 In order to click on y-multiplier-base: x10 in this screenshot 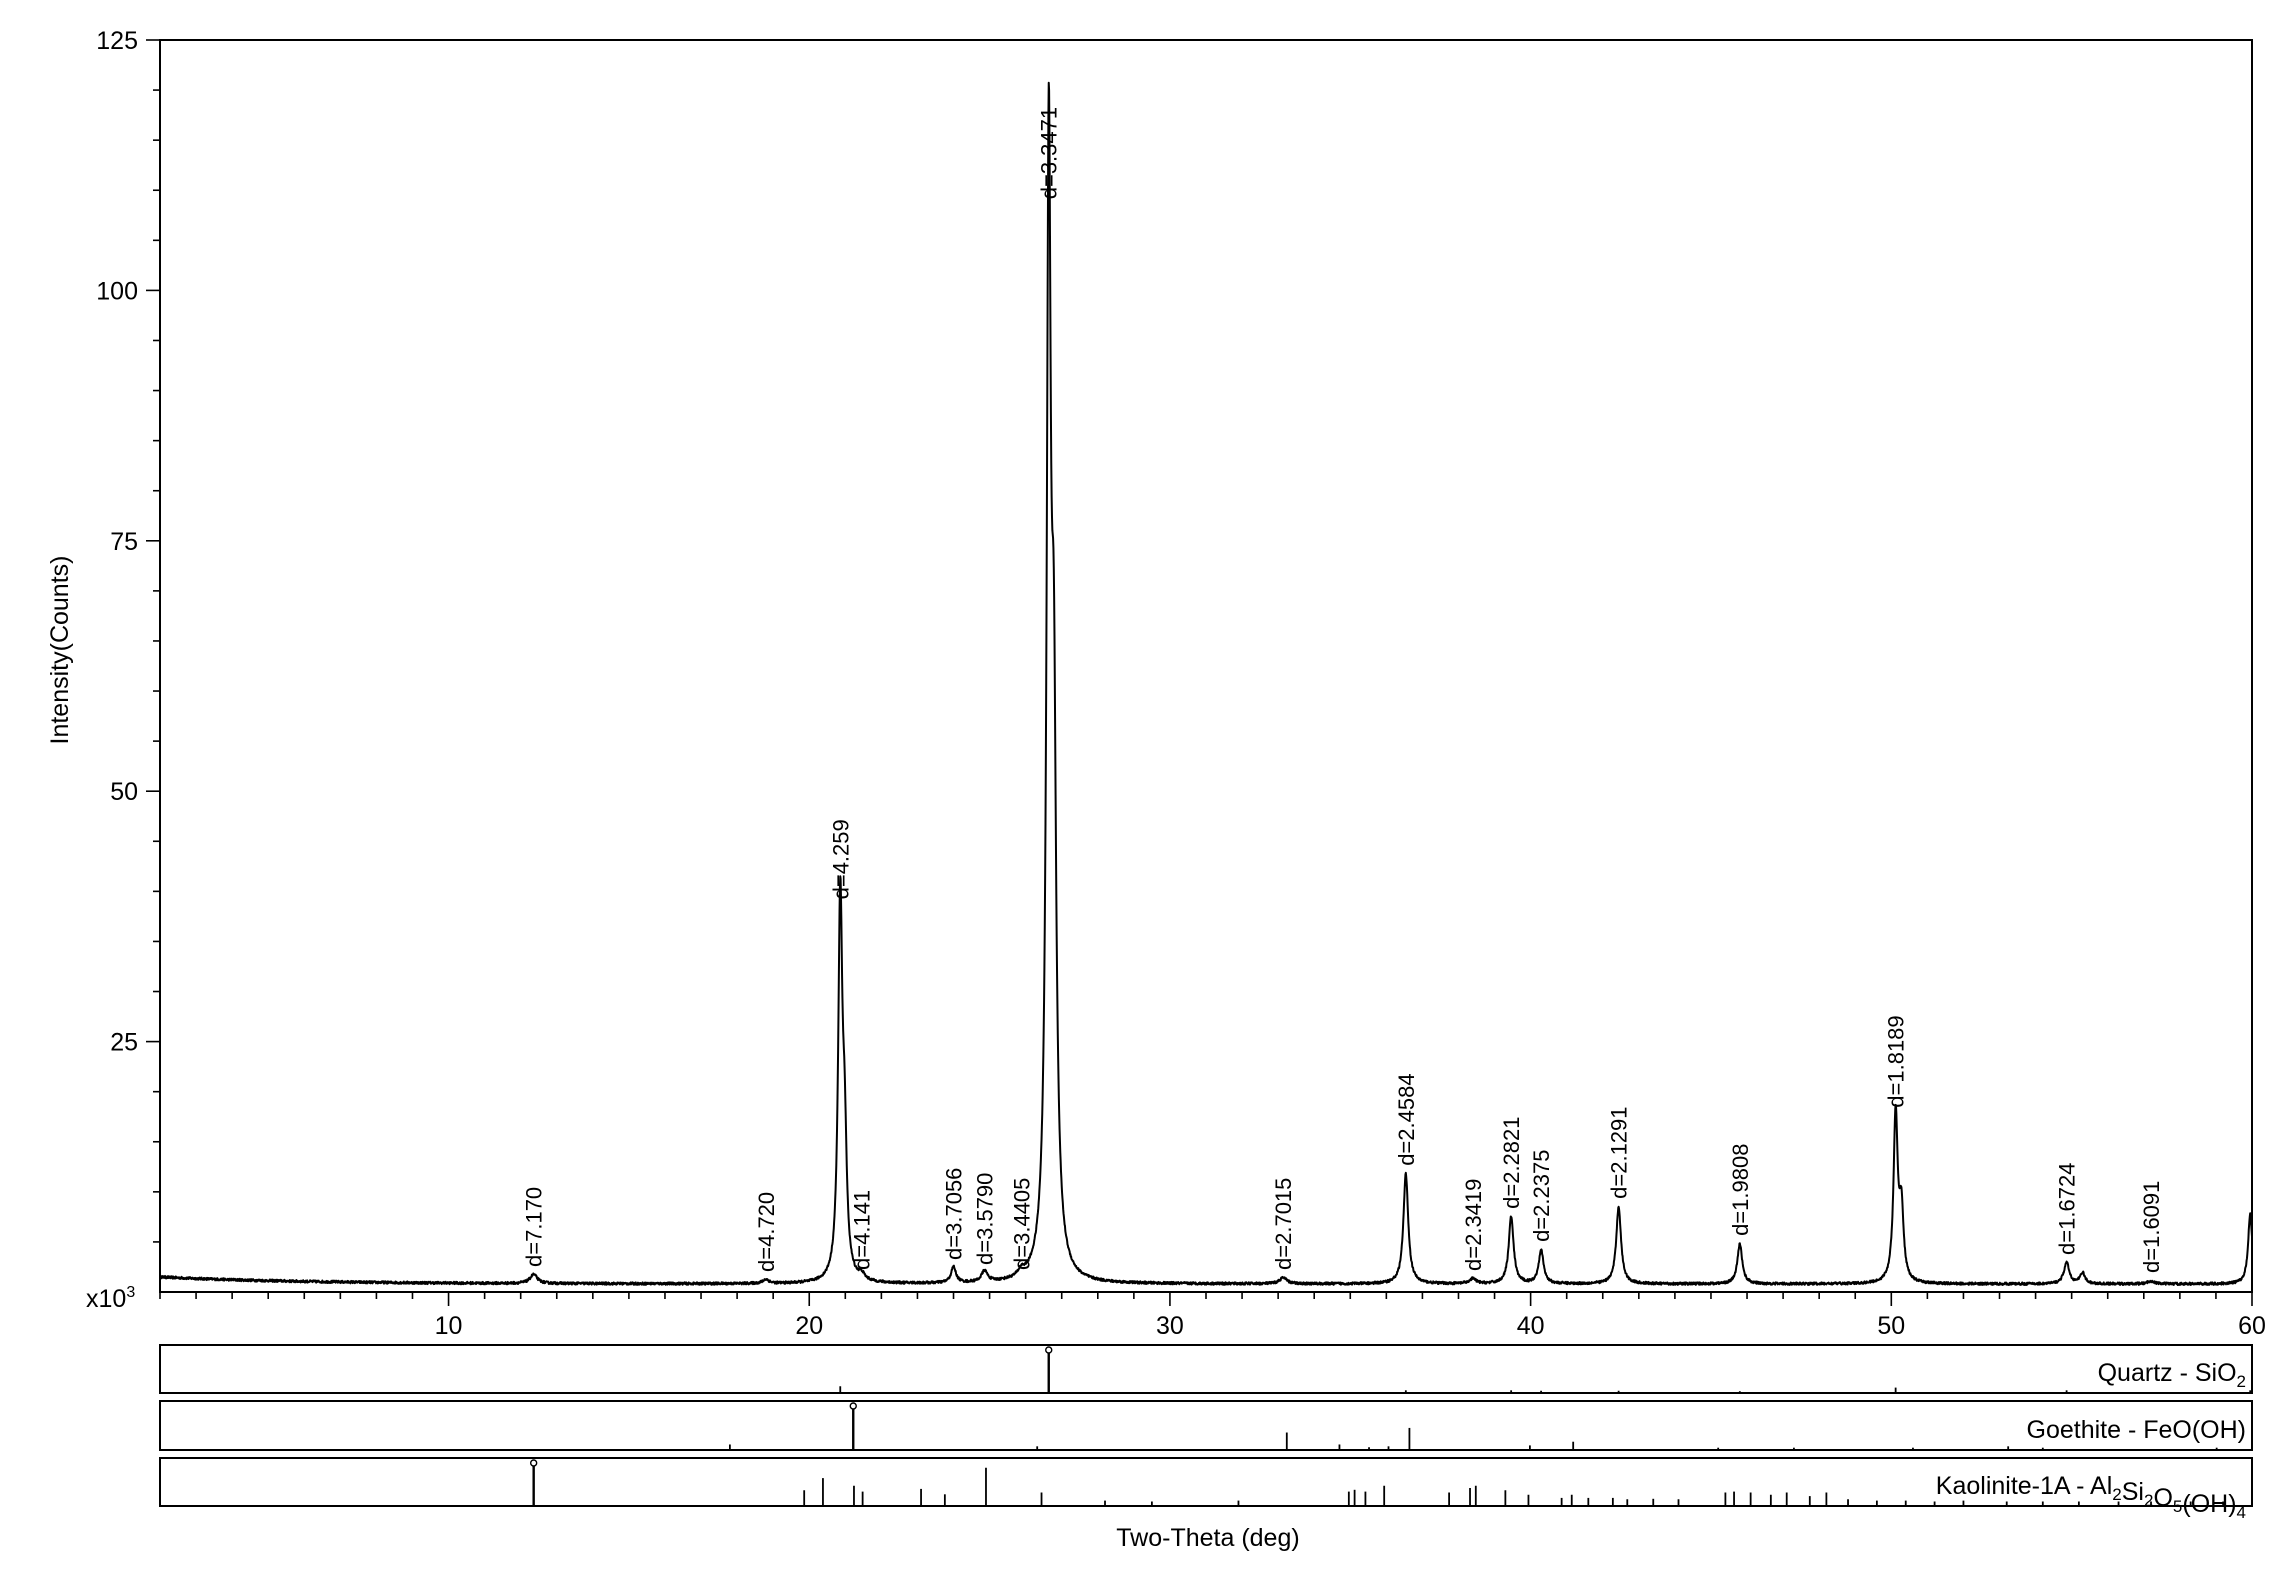, I will do `click(106, 1299)`.